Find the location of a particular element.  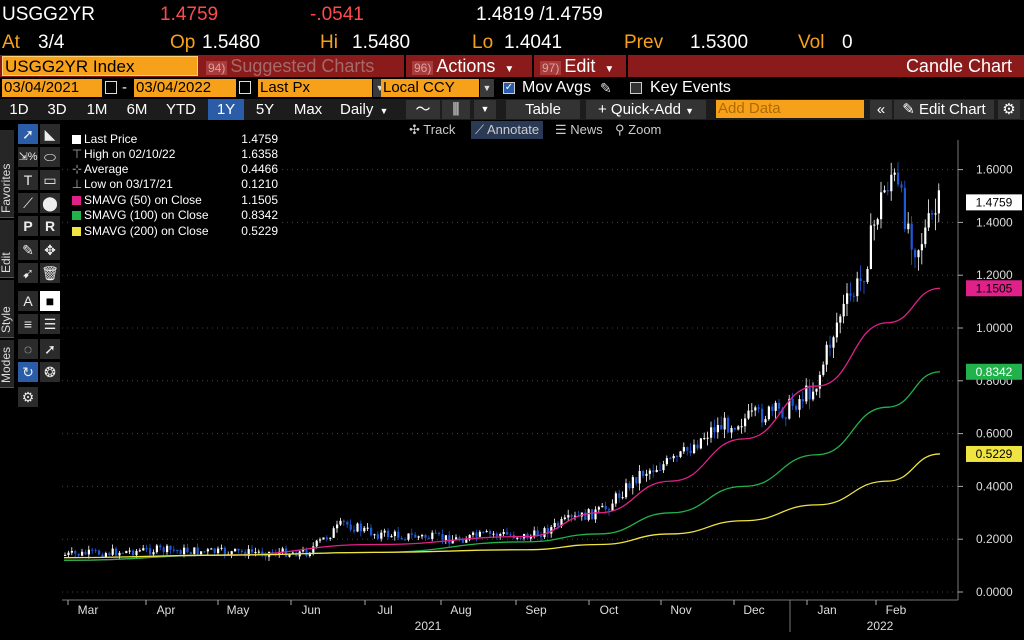

text-icon: T is located at coordinates (28, 180).